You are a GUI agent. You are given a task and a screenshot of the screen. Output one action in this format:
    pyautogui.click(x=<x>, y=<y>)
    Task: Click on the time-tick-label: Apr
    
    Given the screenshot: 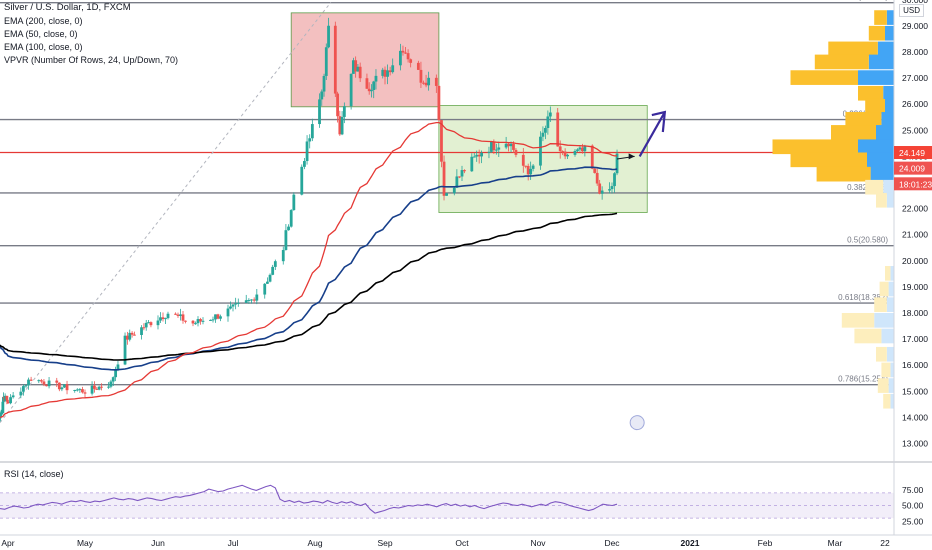 What is the action you would take?
    pyautogui.click(x=7, y=543)
    